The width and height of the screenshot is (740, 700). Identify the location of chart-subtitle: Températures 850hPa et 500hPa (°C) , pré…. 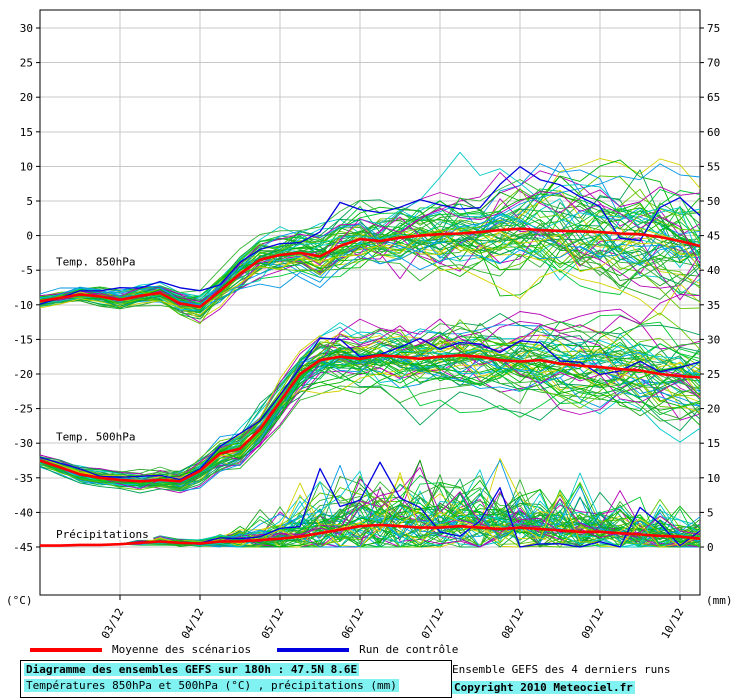
(211, 685).